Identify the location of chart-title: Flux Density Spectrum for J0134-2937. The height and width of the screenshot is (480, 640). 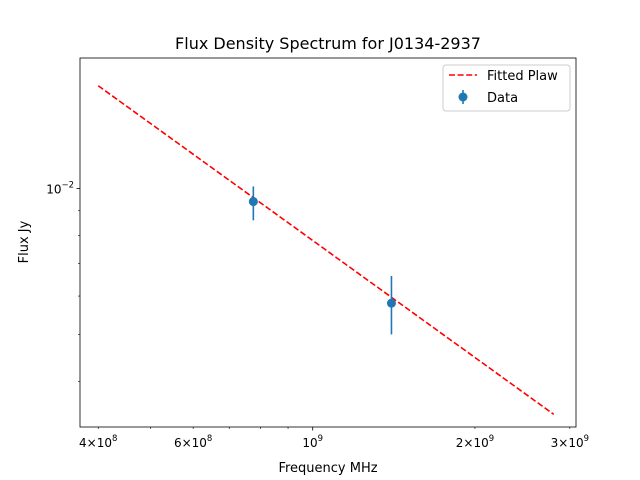
(328, 43).